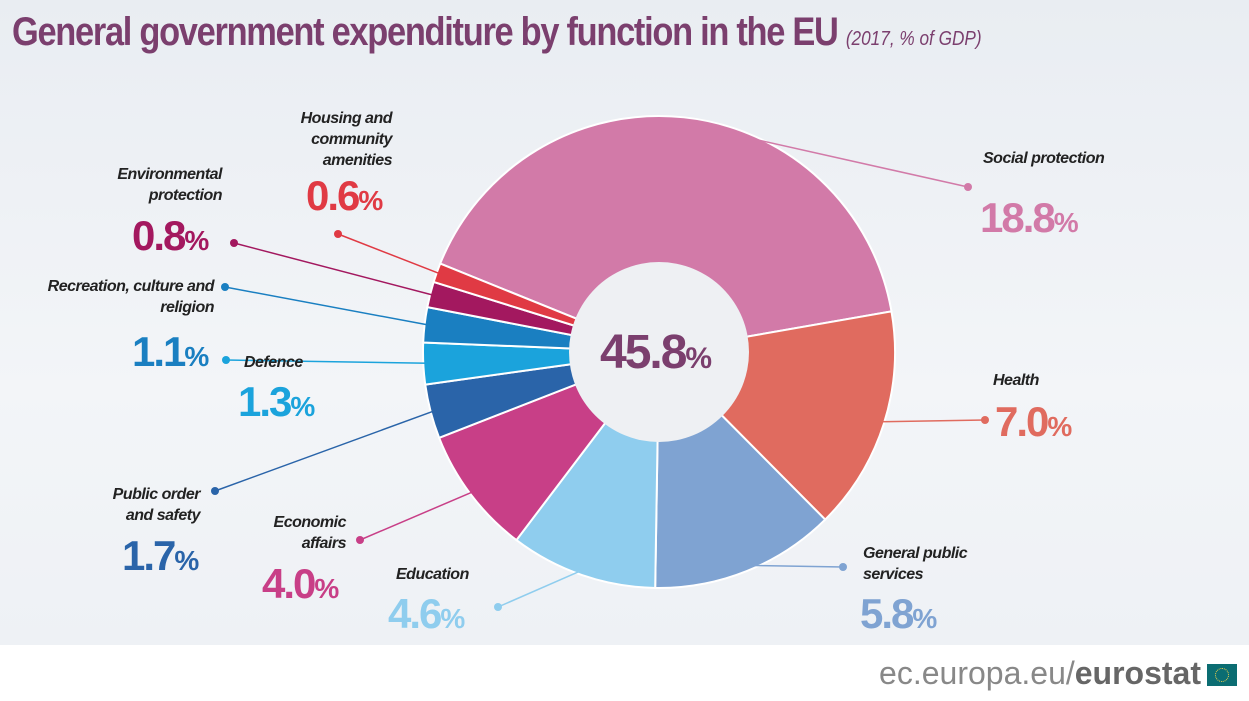 Image resolution: width=1249 pixels, height=701 pixels. I want to click on label-public-order-and-safety: Public order and safety, so click(156, 505).